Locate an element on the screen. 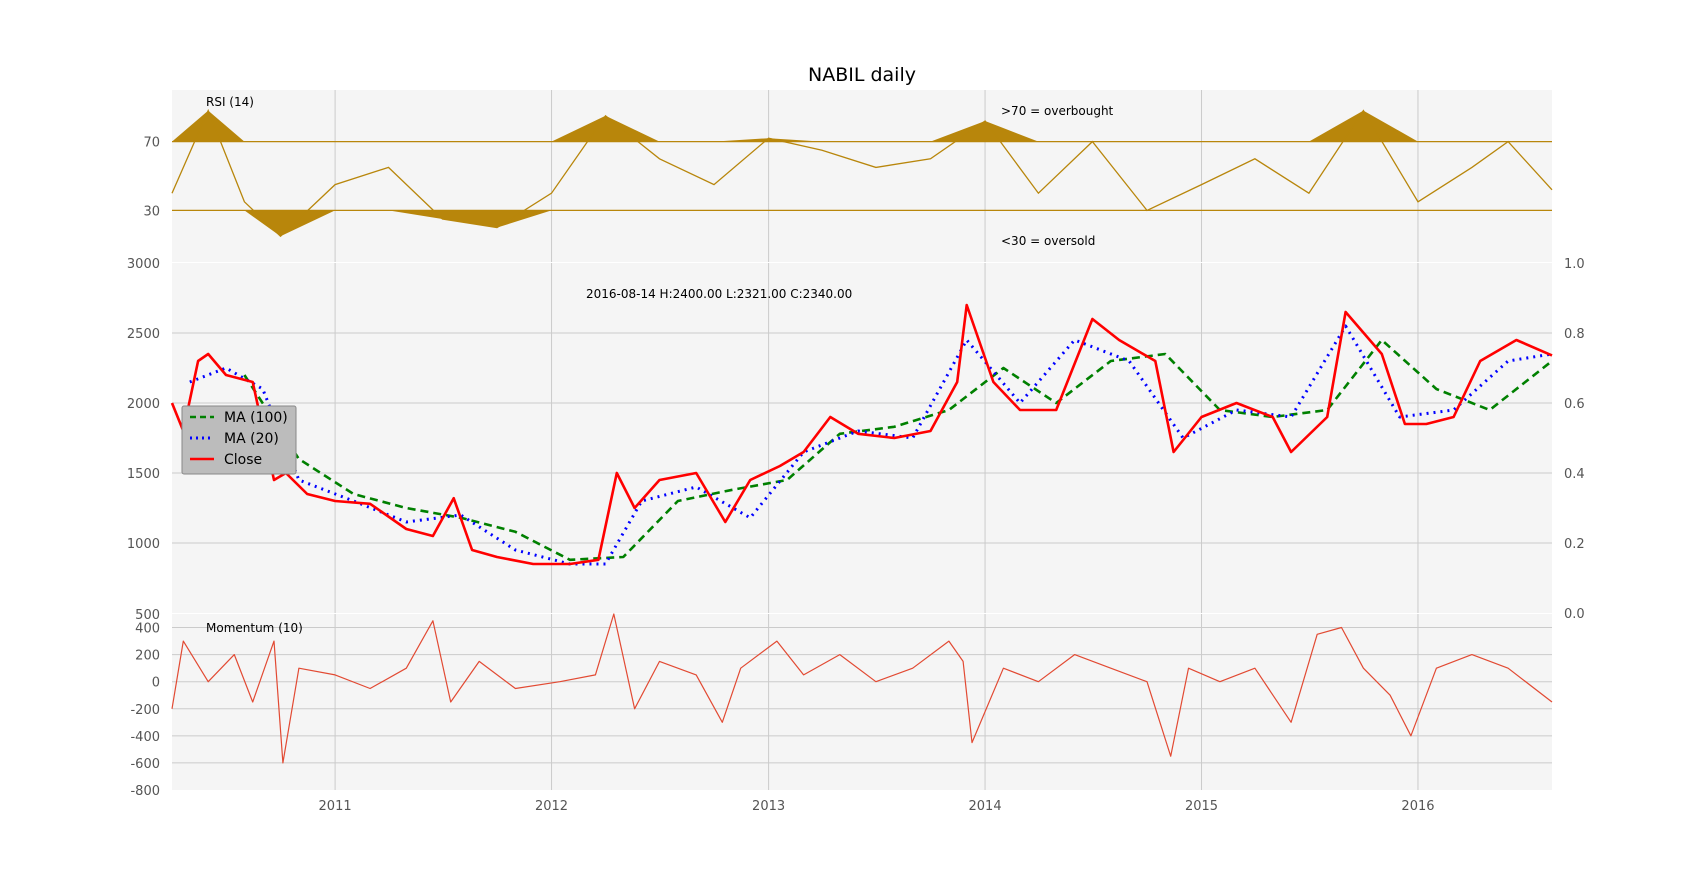 The height and width of the screenshot is (869, 1702). rsi-y-tick-30: 30 is located at coordinates (151, 211).